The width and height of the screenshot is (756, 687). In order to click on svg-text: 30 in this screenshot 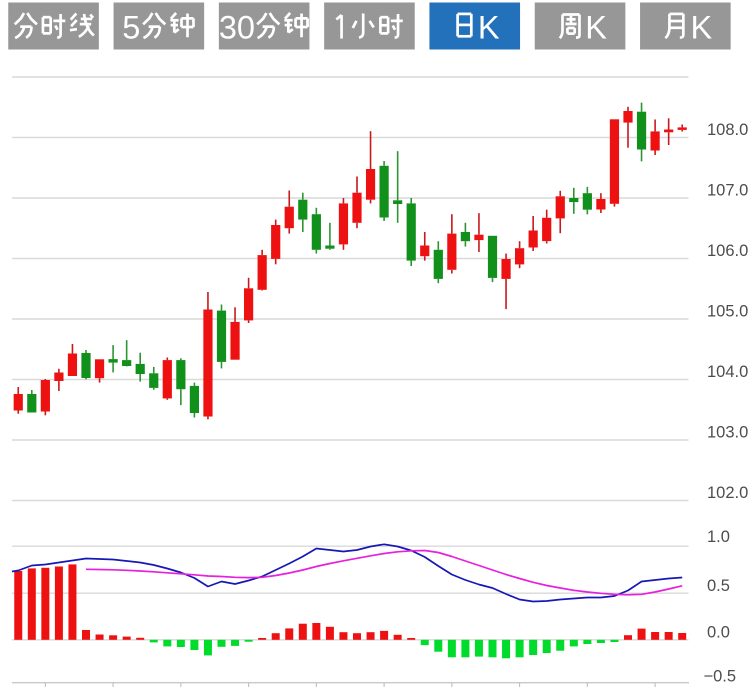, I will do `click(237, 27)`.